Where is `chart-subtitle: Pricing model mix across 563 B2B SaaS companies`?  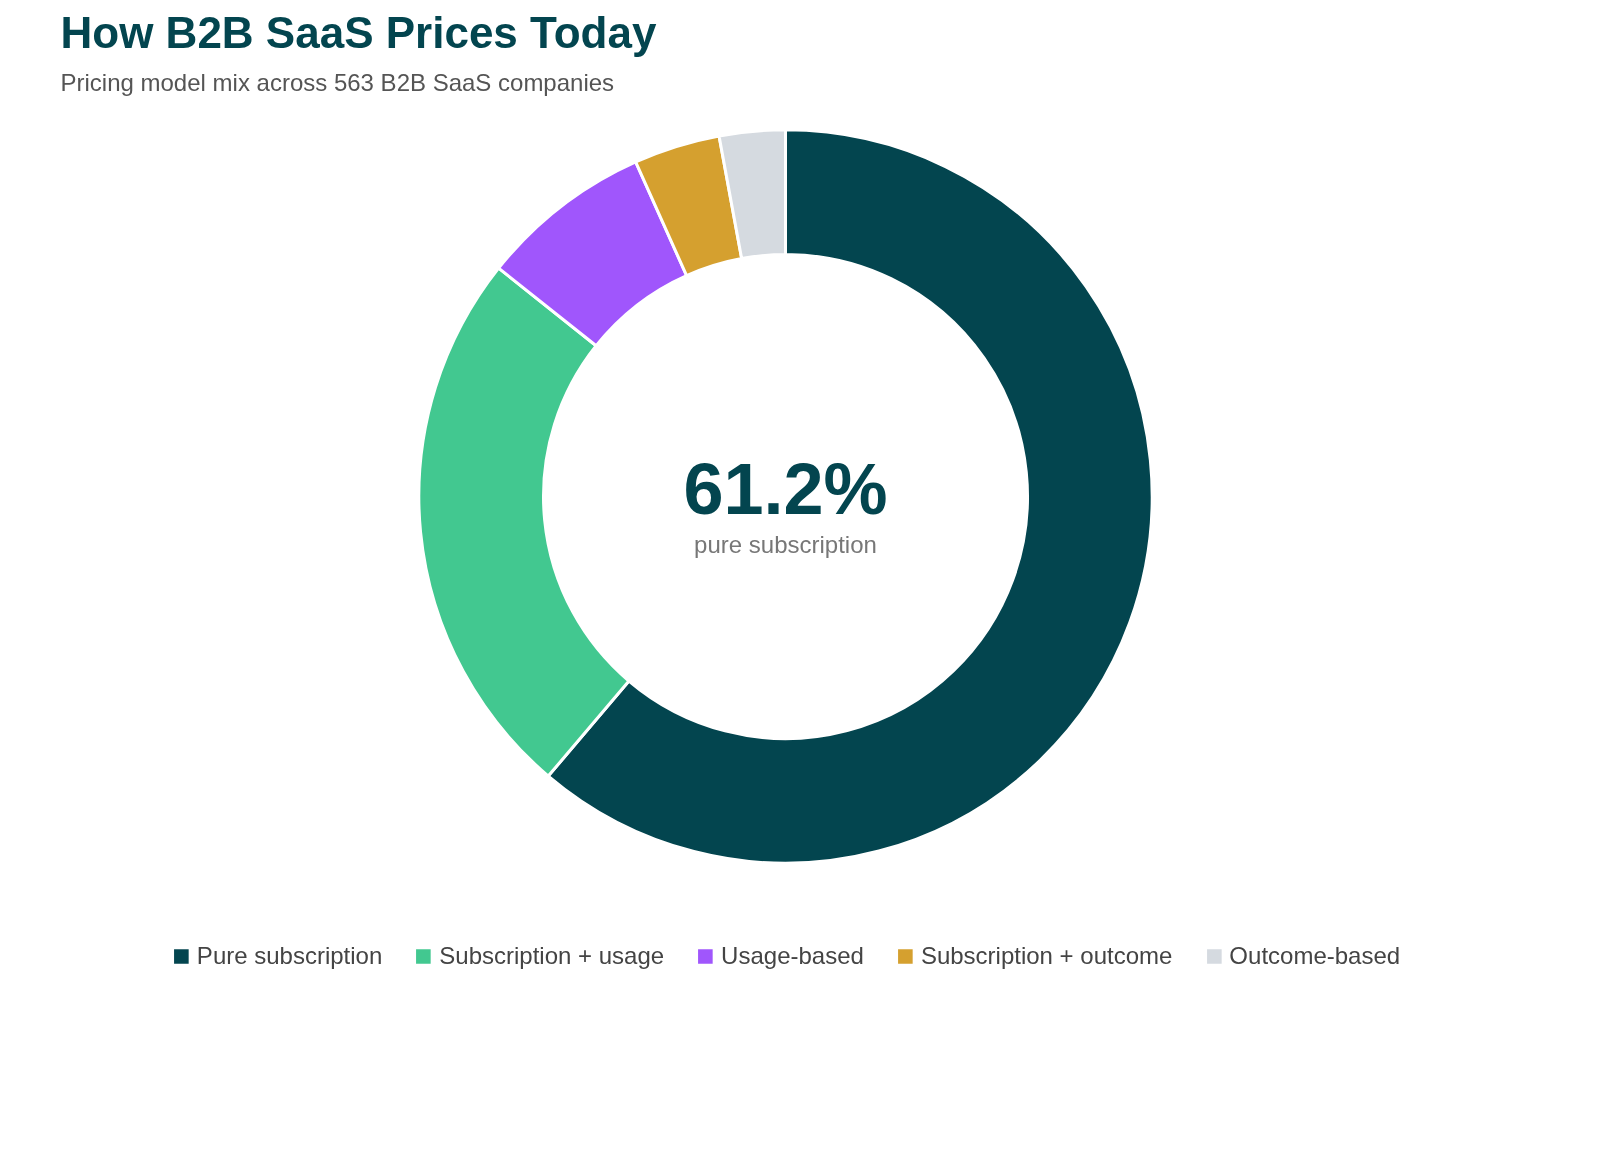 chart-subtitle: Pricing model mix across 563 B2B SaaS companies is located at coordinates (337, 82).